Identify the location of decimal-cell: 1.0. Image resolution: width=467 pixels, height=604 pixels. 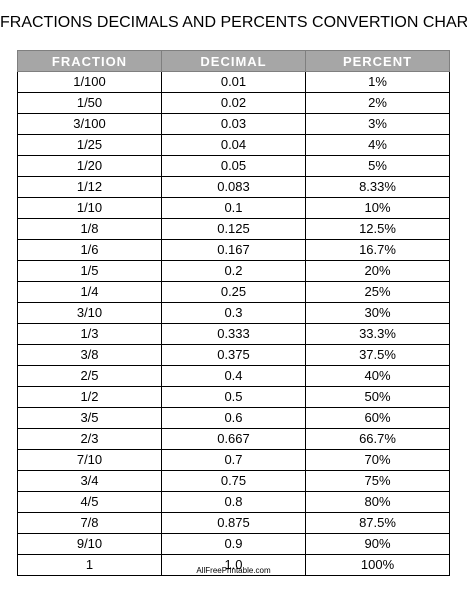
(233, 565).